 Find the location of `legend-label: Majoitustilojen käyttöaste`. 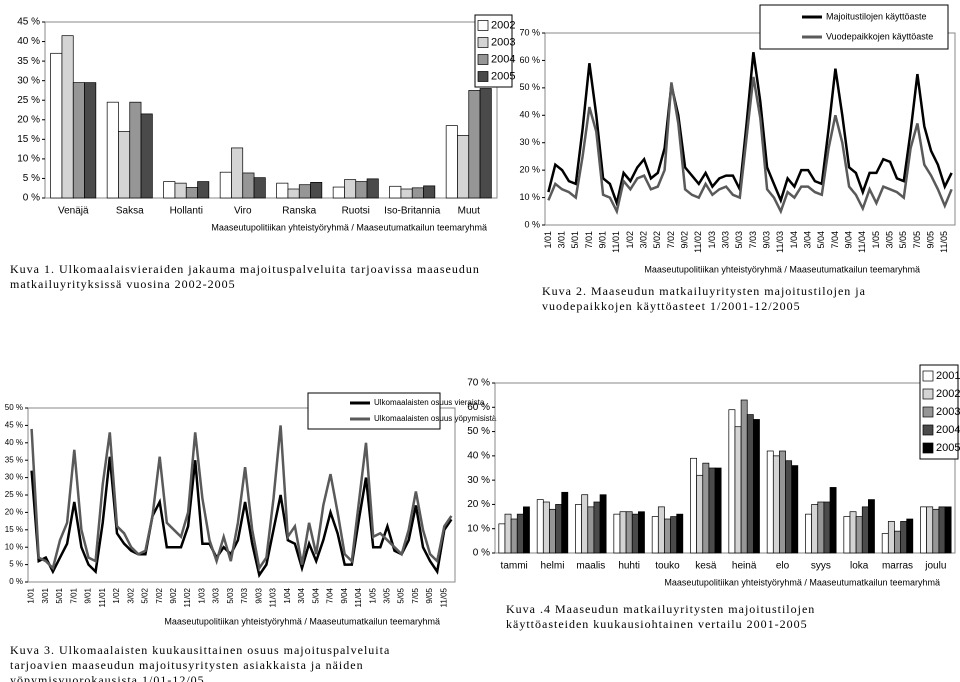

legend-label: Majoitustilojen käyttöaste is located at coordinates (876, 16).